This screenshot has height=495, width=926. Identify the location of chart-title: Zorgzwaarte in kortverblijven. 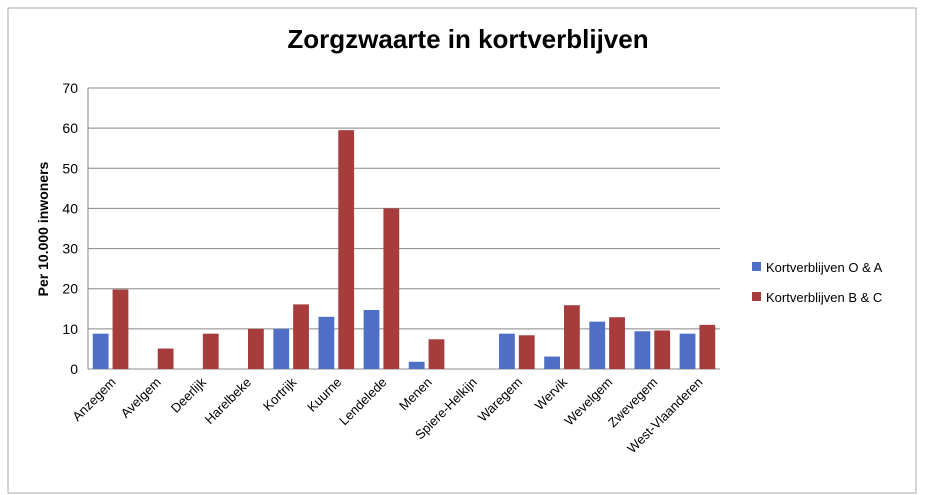
(467, 39).